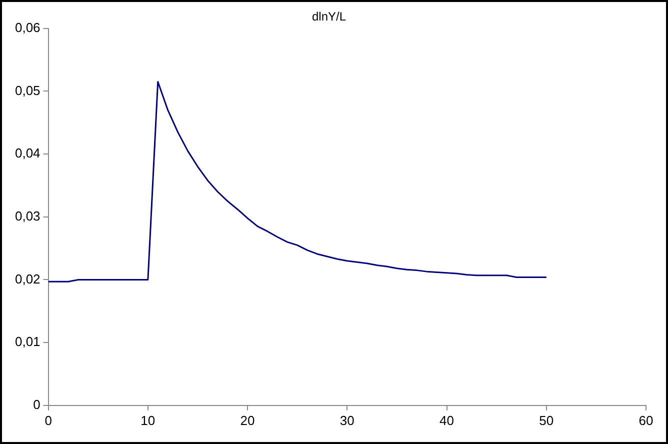  Describe the element at coordinates (27, 342) in the screenshot. I see `y-tick-label: 0,01` at that location.